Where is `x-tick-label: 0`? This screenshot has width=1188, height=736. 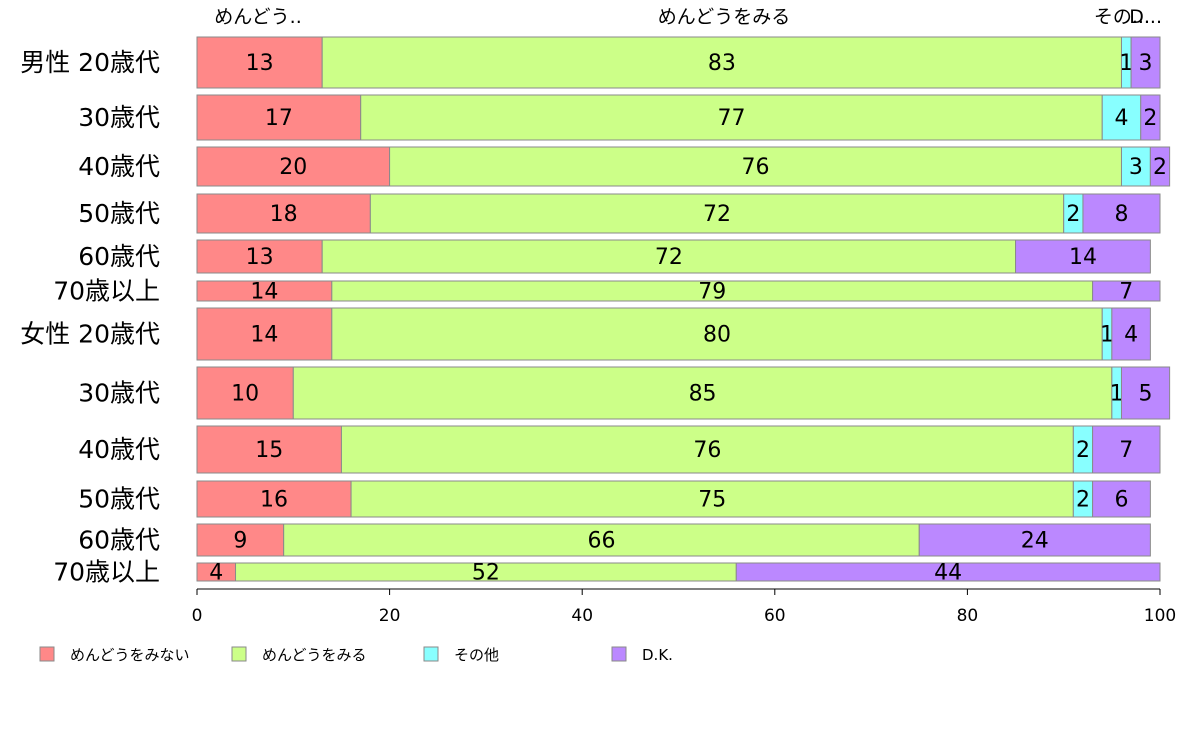
x-tick-label: 0 is located at coordinates (197, 616).